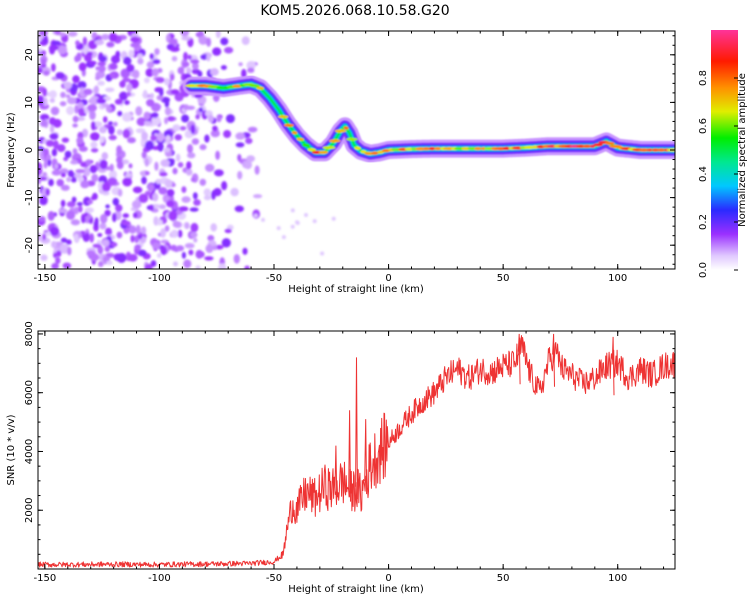 This screenshot has height=600, width=750. I want to click on colorbar-label: Normalized spectral amplitude, so click(742, 150).